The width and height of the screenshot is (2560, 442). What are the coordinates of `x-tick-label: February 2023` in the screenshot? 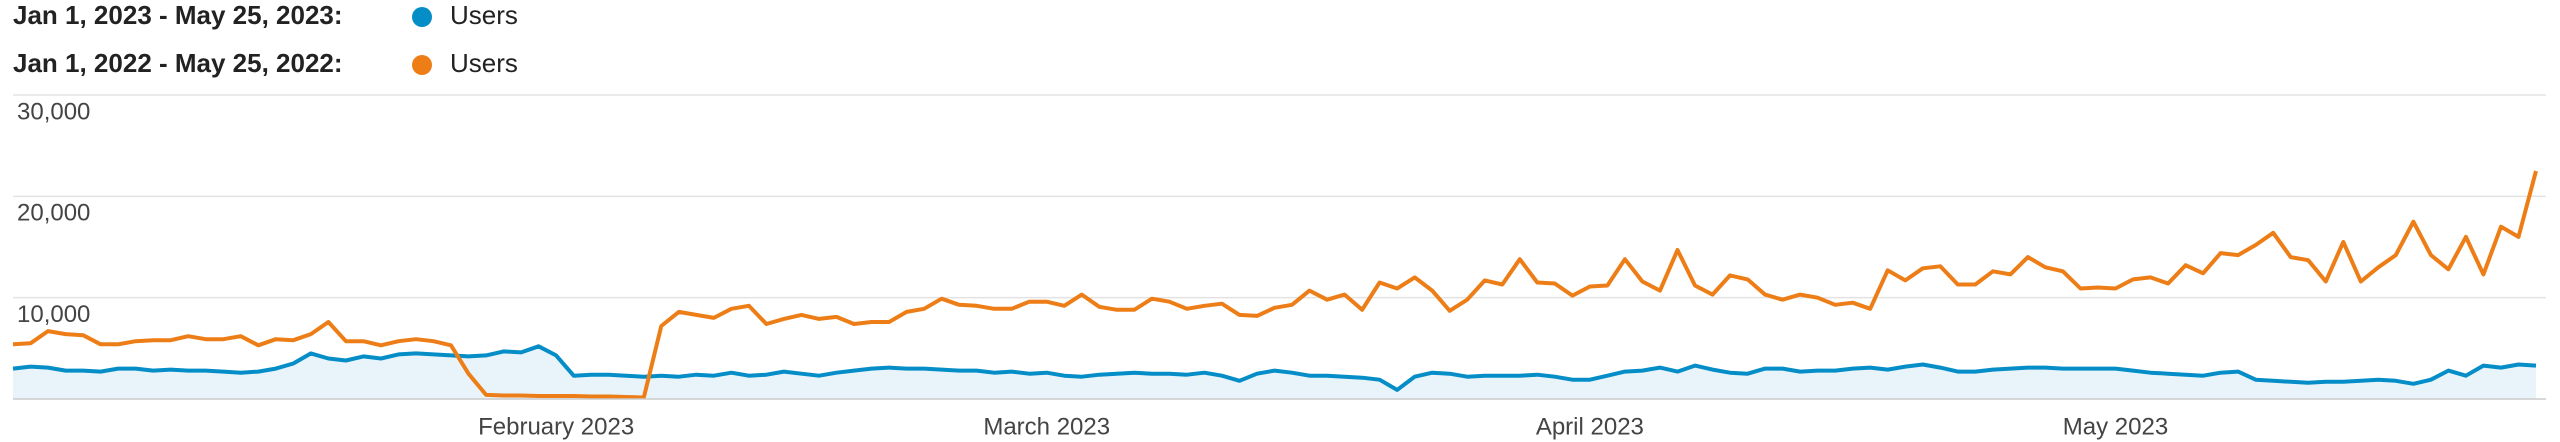 It's located at (556, 426).